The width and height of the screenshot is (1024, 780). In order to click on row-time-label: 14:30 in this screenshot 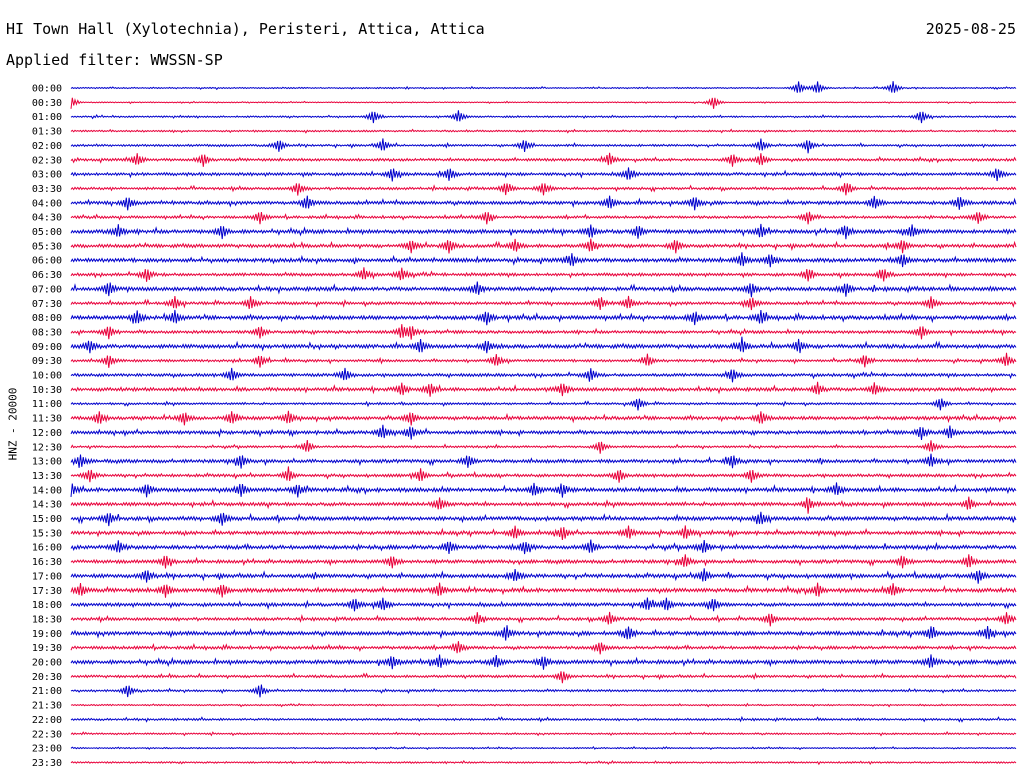, I will do `click(47, 505)`.